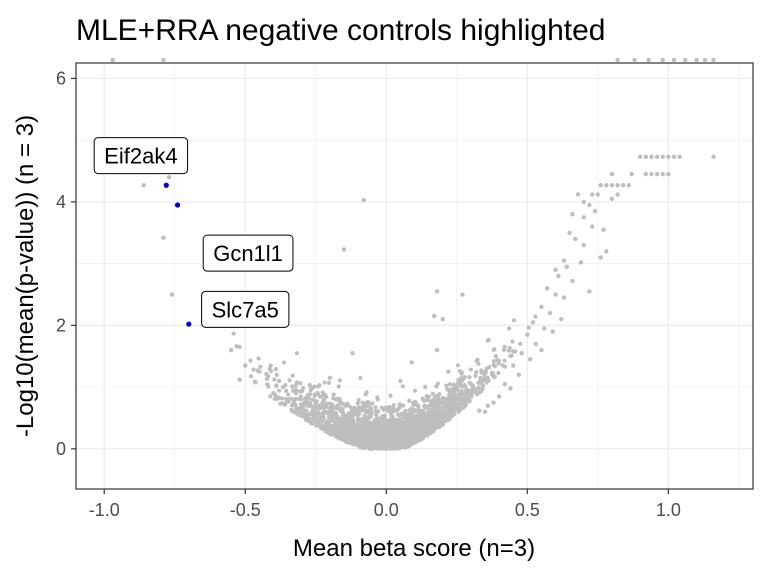  I want to click on x-axis-ticks: -1.0 -0.5 0.0 0.5 1.0, so click(385, 504).